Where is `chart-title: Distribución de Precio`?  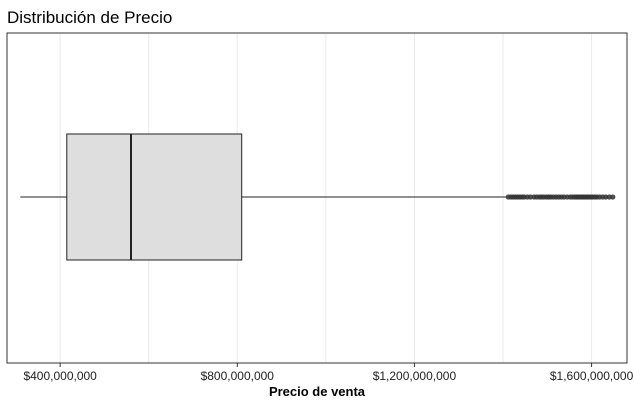 chart-title: Distribución de Precio is located at coordinates (89, 17).